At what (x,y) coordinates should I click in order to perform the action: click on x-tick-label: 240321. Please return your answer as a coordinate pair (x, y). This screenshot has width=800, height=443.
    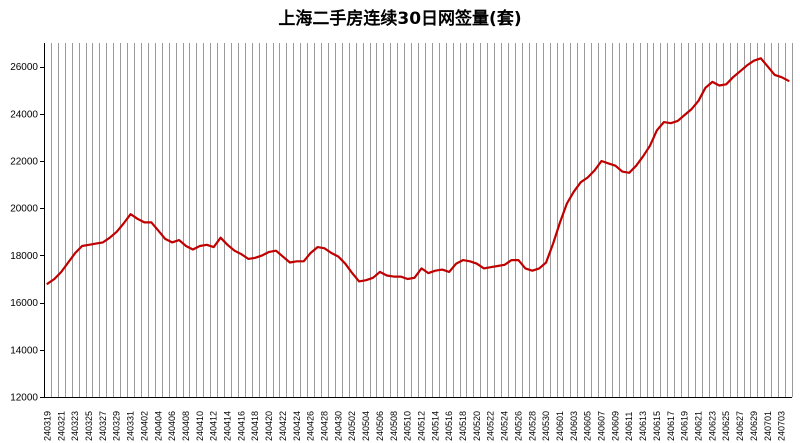
    Looking at the image, I should click on (61, 426).